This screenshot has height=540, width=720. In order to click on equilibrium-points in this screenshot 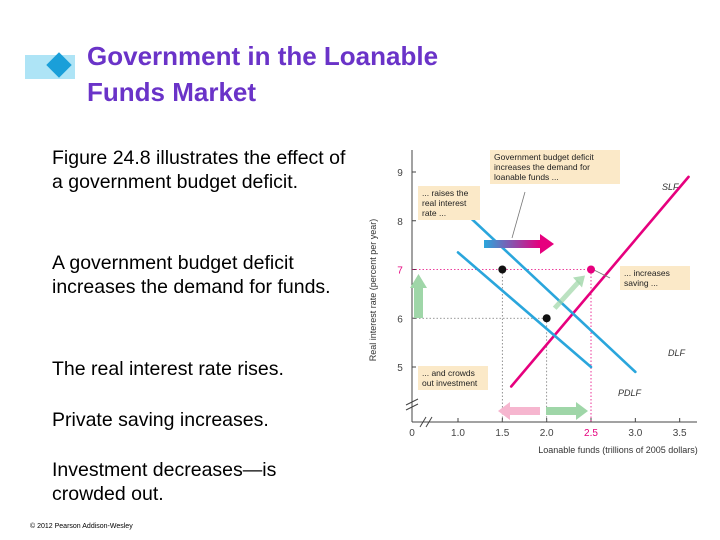, I will do `click(547, 294)`.